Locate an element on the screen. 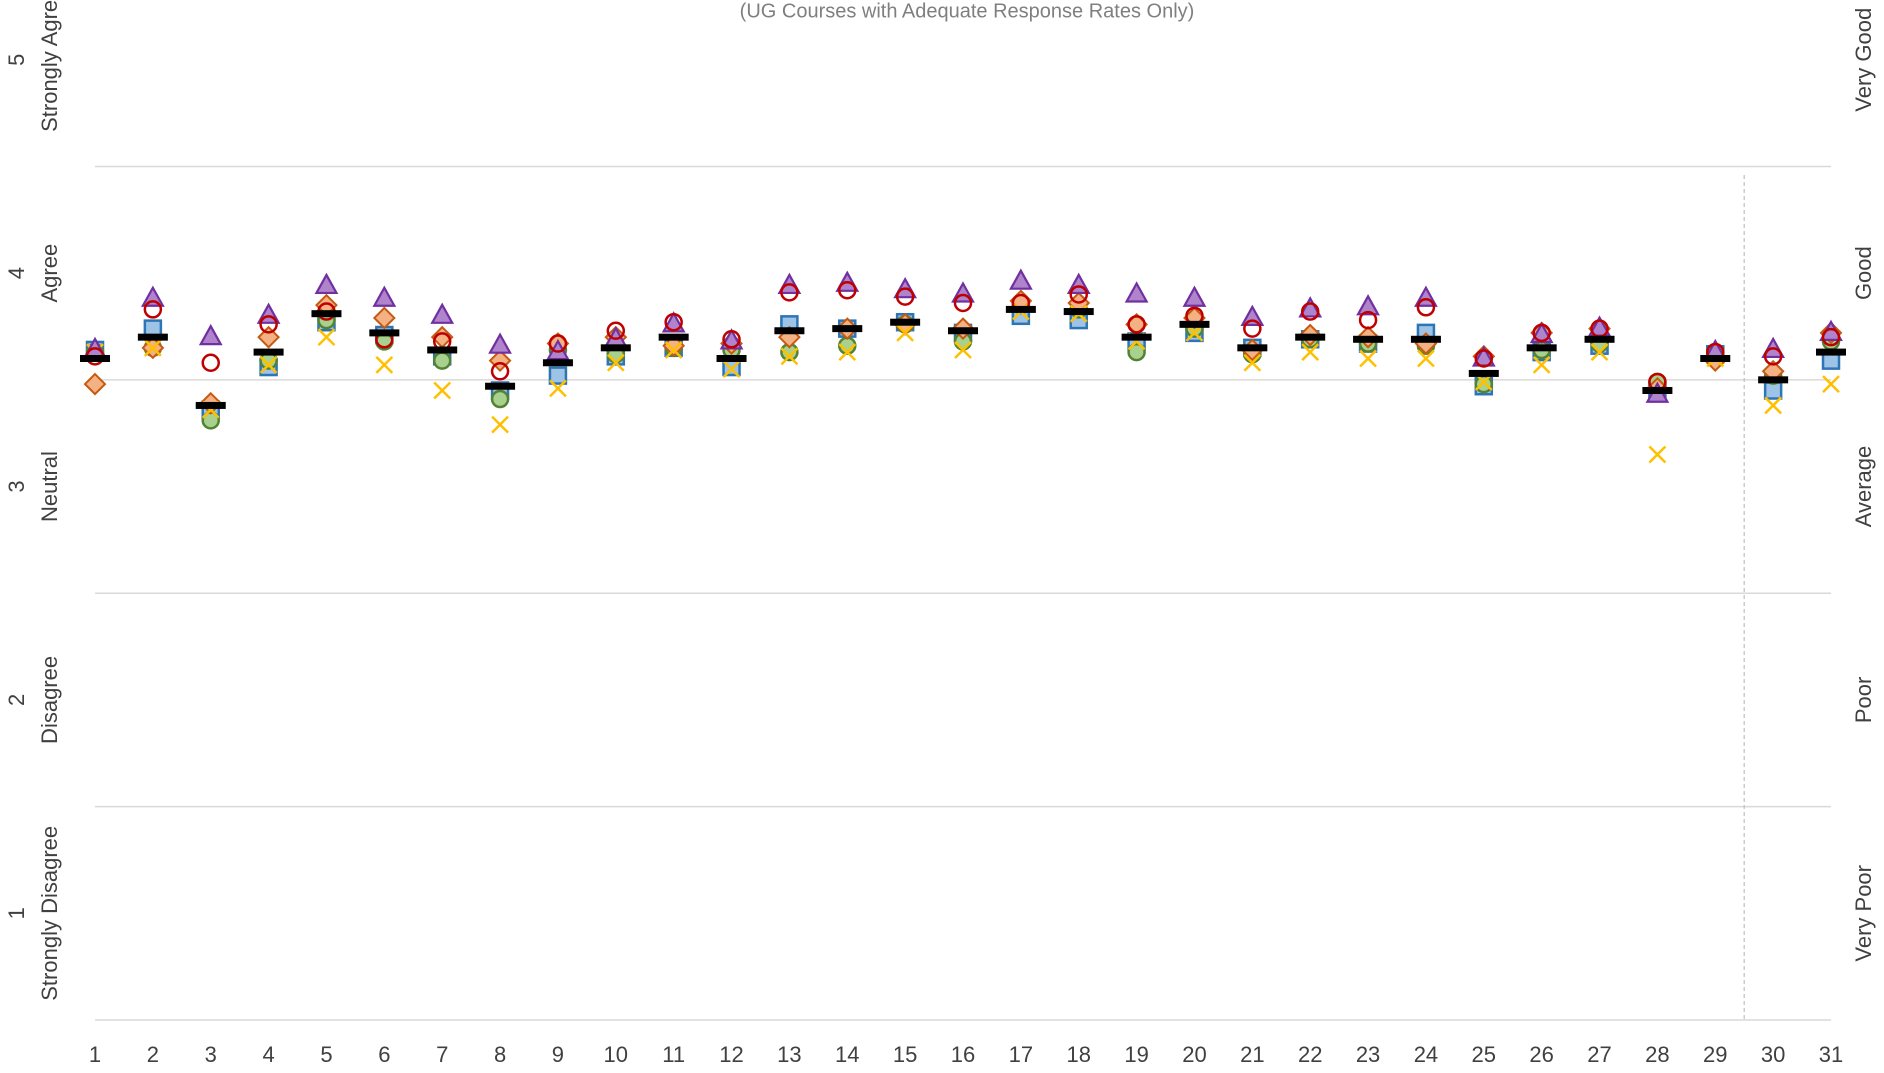  x-tick-label: 10 is located at coordinates (616, 1054).